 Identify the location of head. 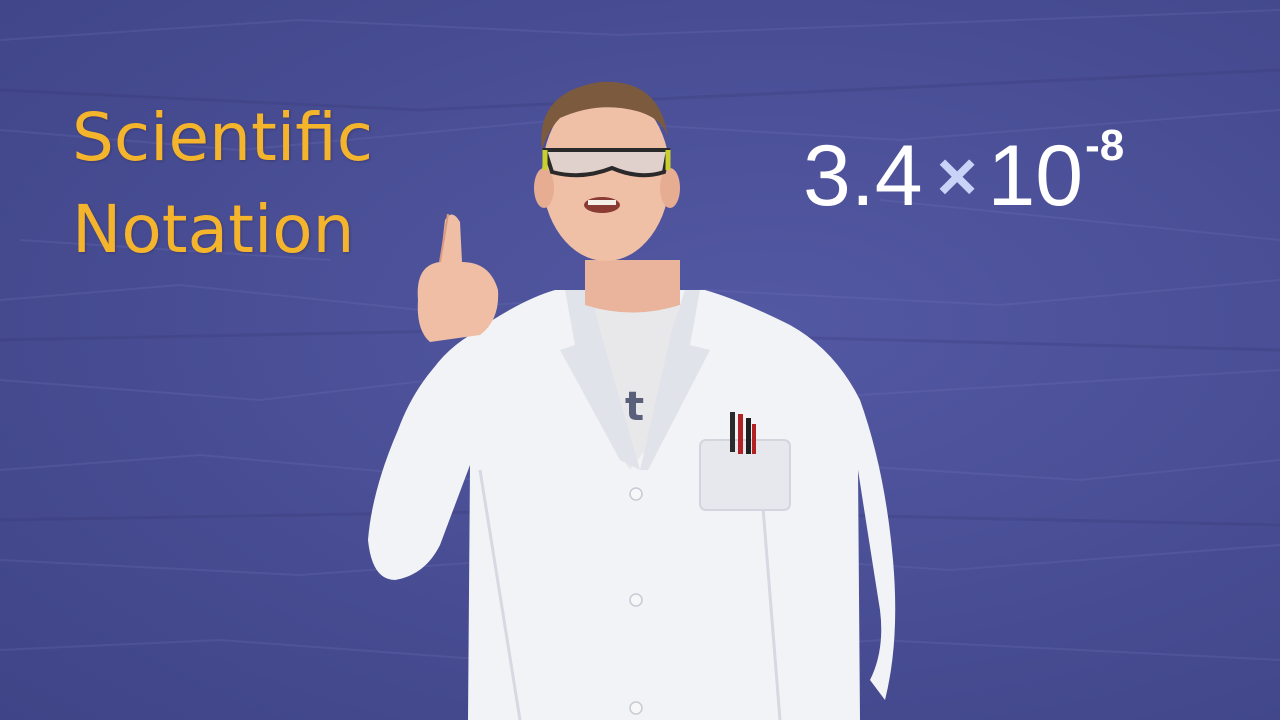
(606, 175).